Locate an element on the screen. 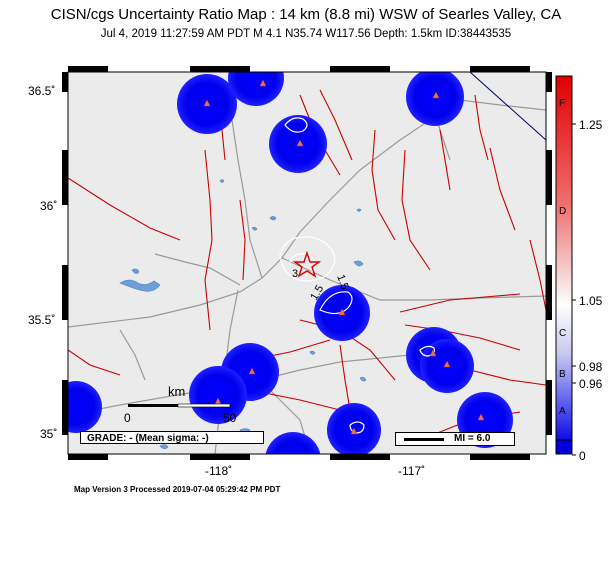 This screenshot has width=612, height=581. colorbar-tick-0-96: 0.96 is located at coordinates (591, 384).